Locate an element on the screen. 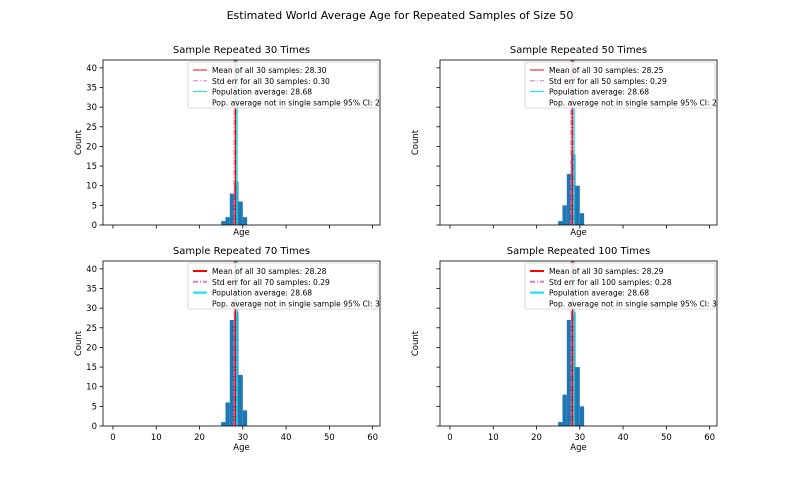 The image size is (800, 483). panel-title: Sample Repeated 100 Times is located at coordinates (579, 251).